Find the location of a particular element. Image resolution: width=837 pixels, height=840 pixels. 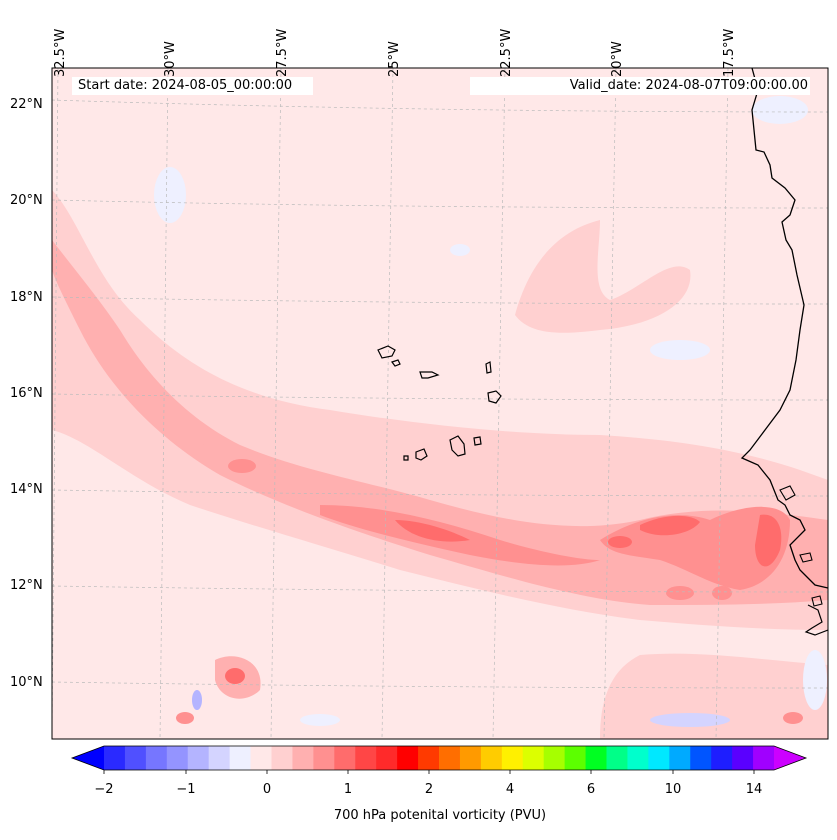

colorbar-extend-min is located at coordinates (88, 758).